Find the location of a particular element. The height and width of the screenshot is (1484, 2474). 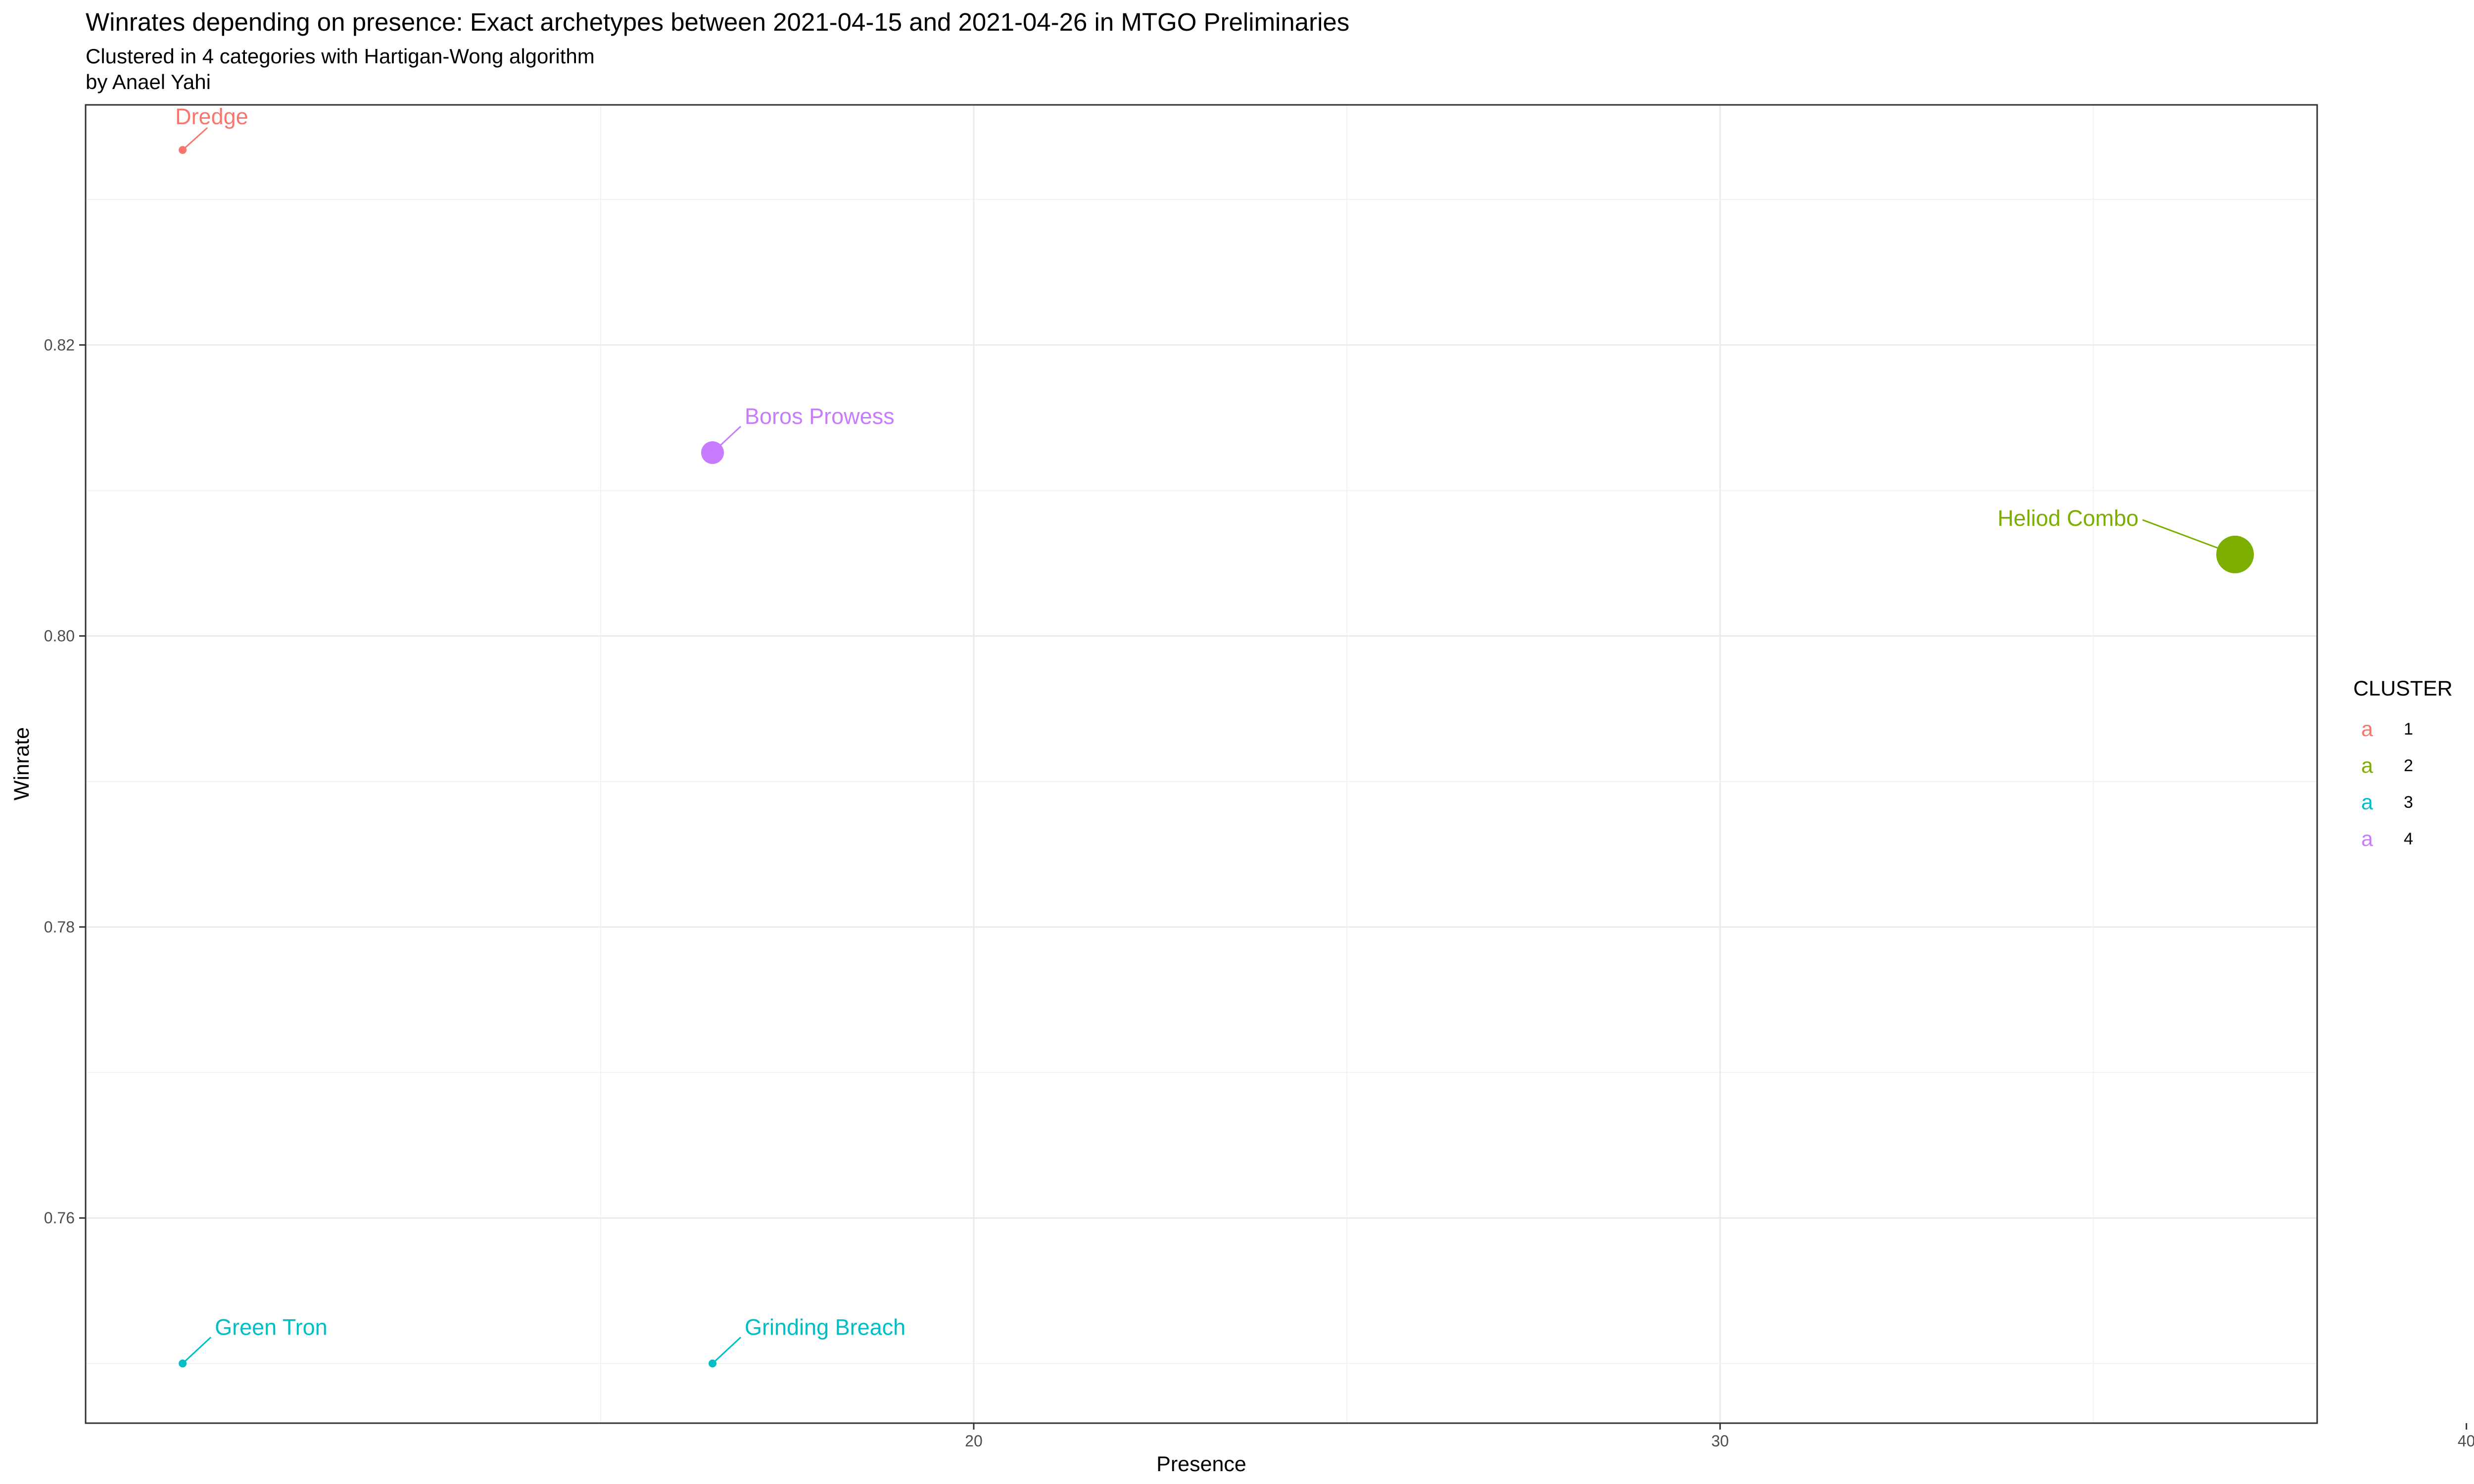

point-label: Green Tron is located at coordinates (272, 1327).